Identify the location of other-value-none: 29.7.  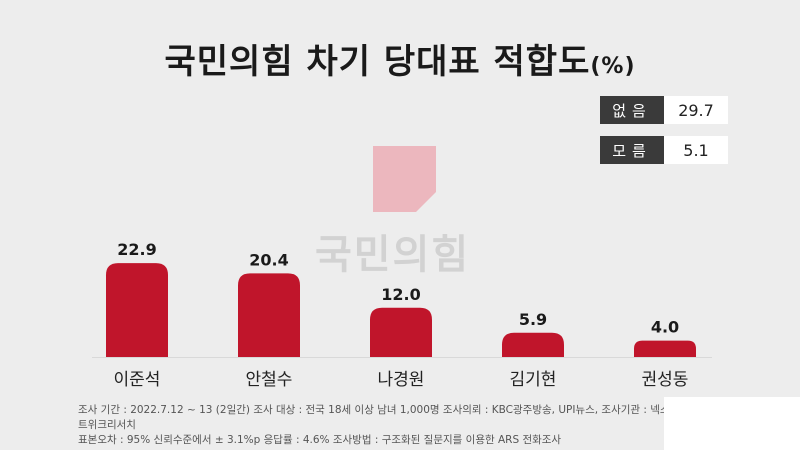
(696, 110).